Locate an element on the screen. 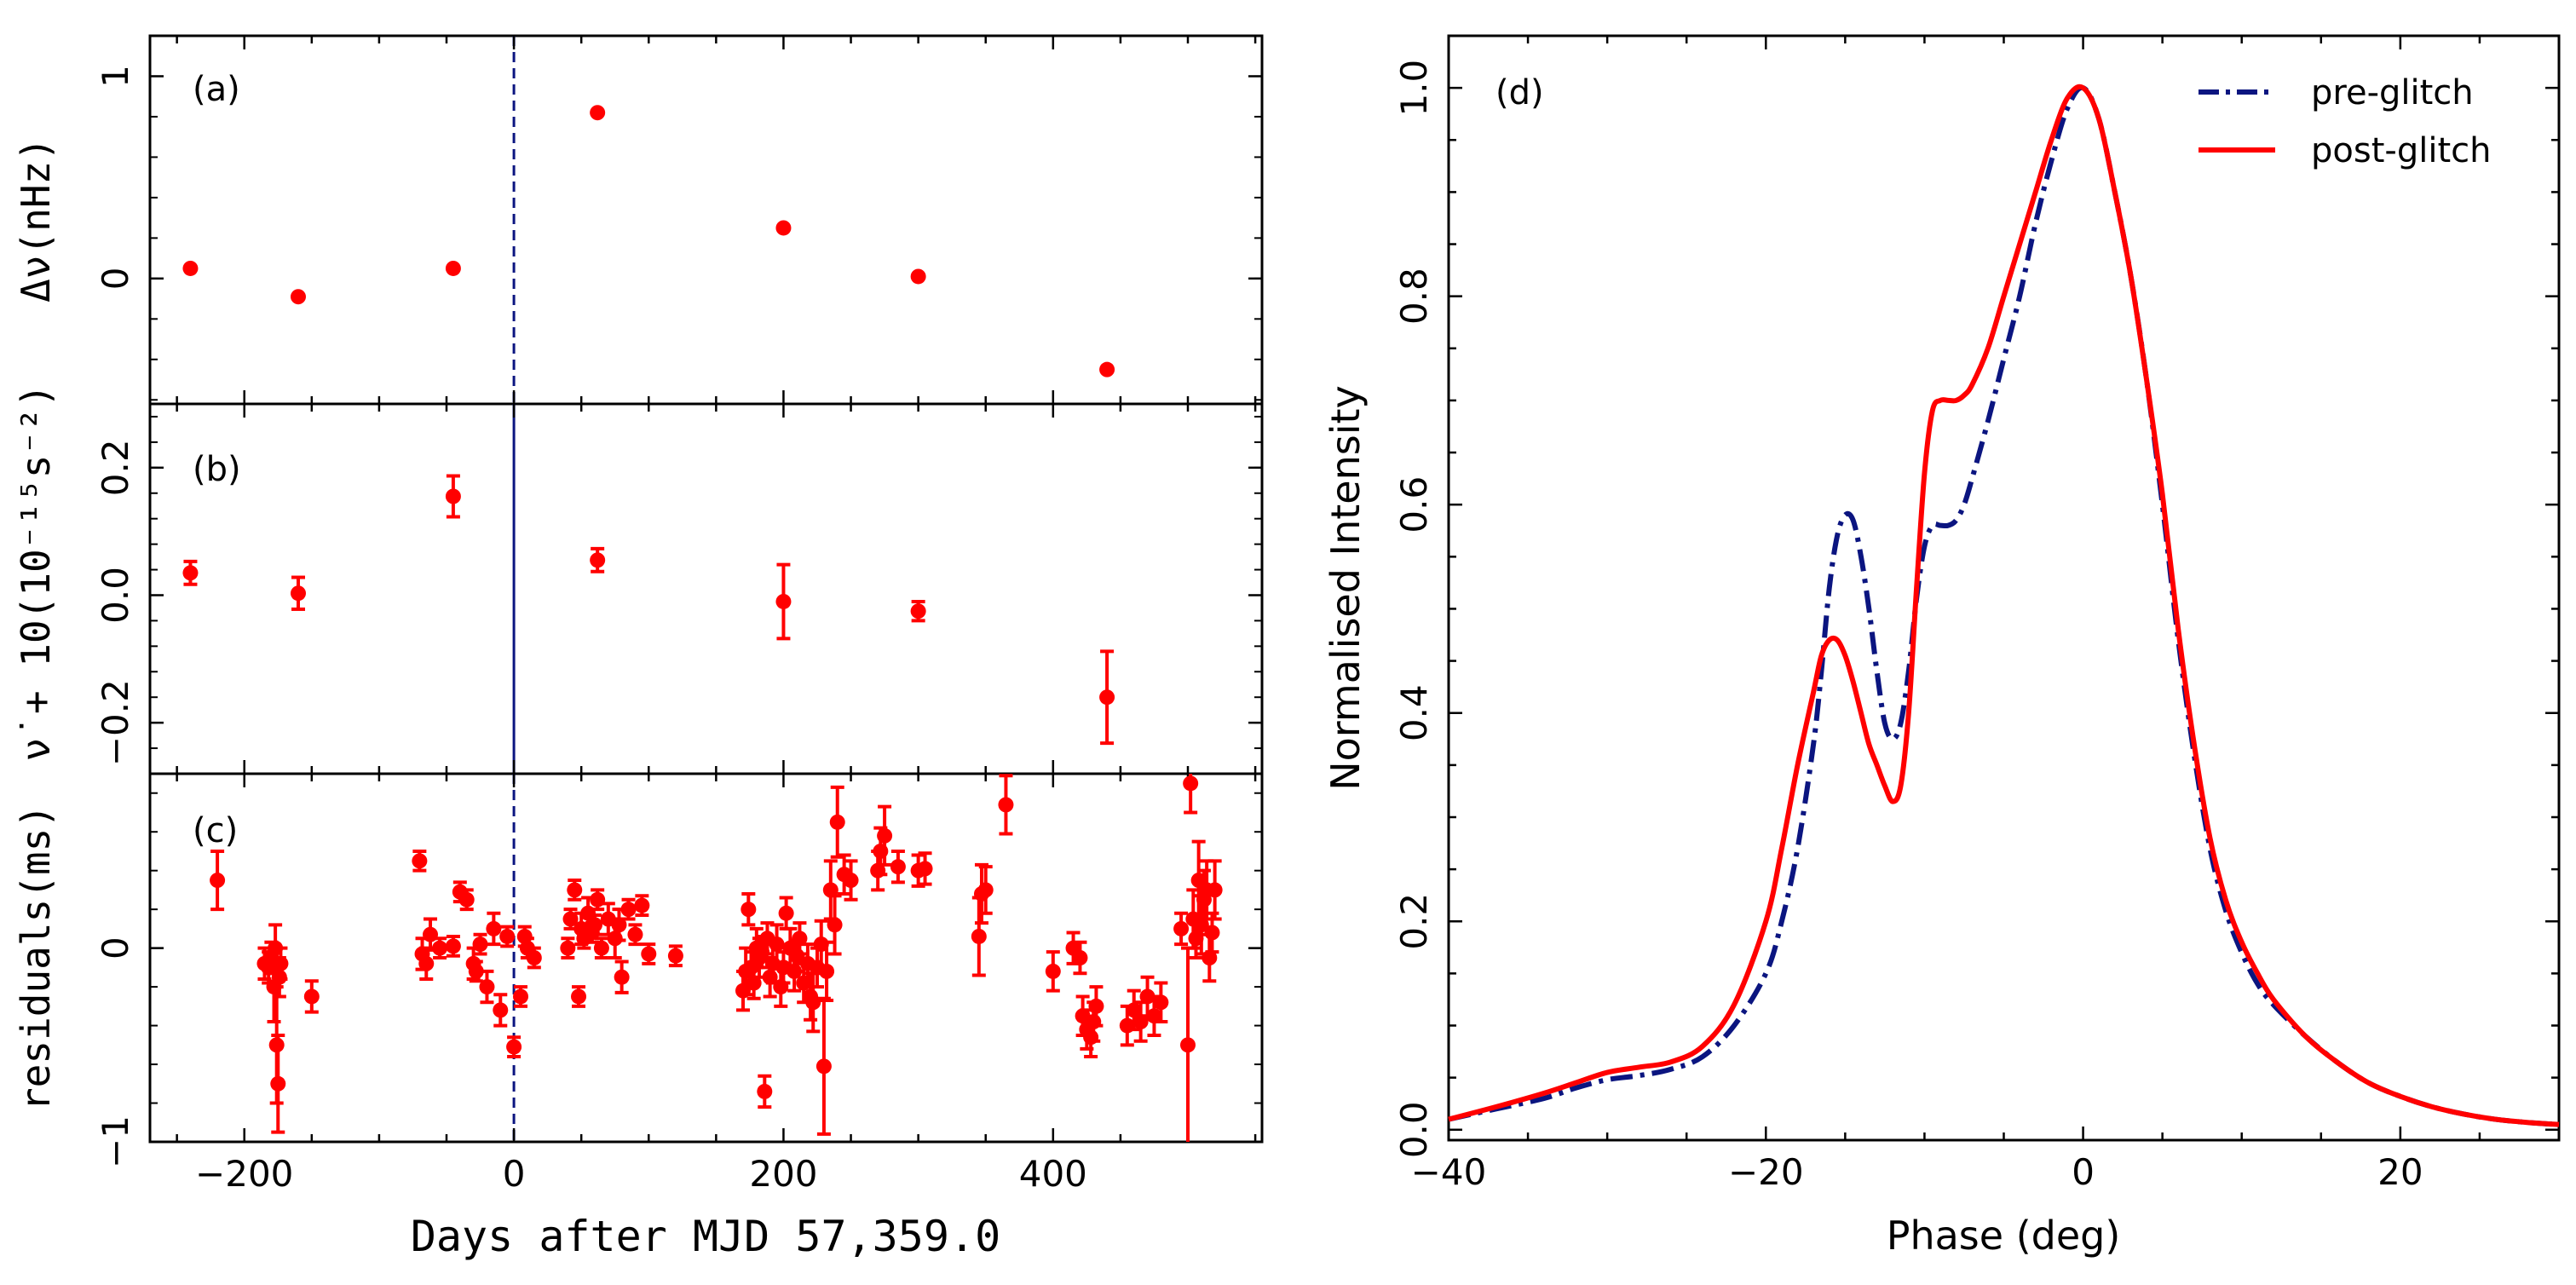 The width and height of the screenshot is (2576, 1285). x-tick-label: 0 is located at coordinates (2083, 1172).